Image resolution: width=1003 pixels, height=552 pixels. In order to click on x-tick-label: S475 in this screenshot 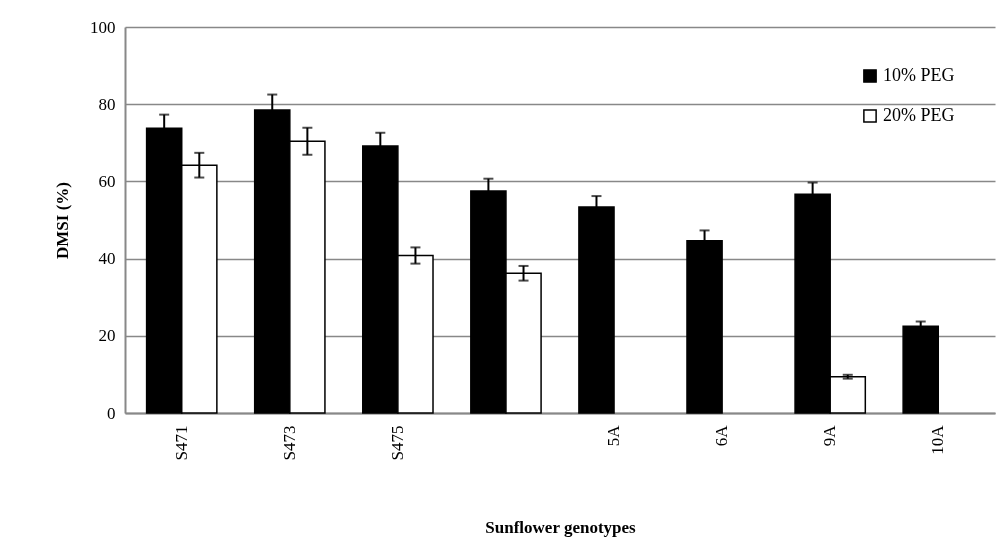, I will do `click(397, 443)`.